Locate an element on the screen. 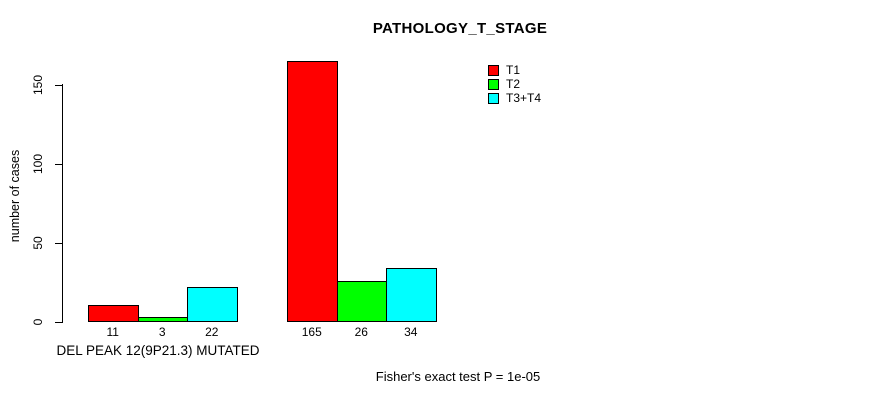 The width and height of the screenshot is (890, 400). legend-label: T1 is located at coordinates (513, 70).